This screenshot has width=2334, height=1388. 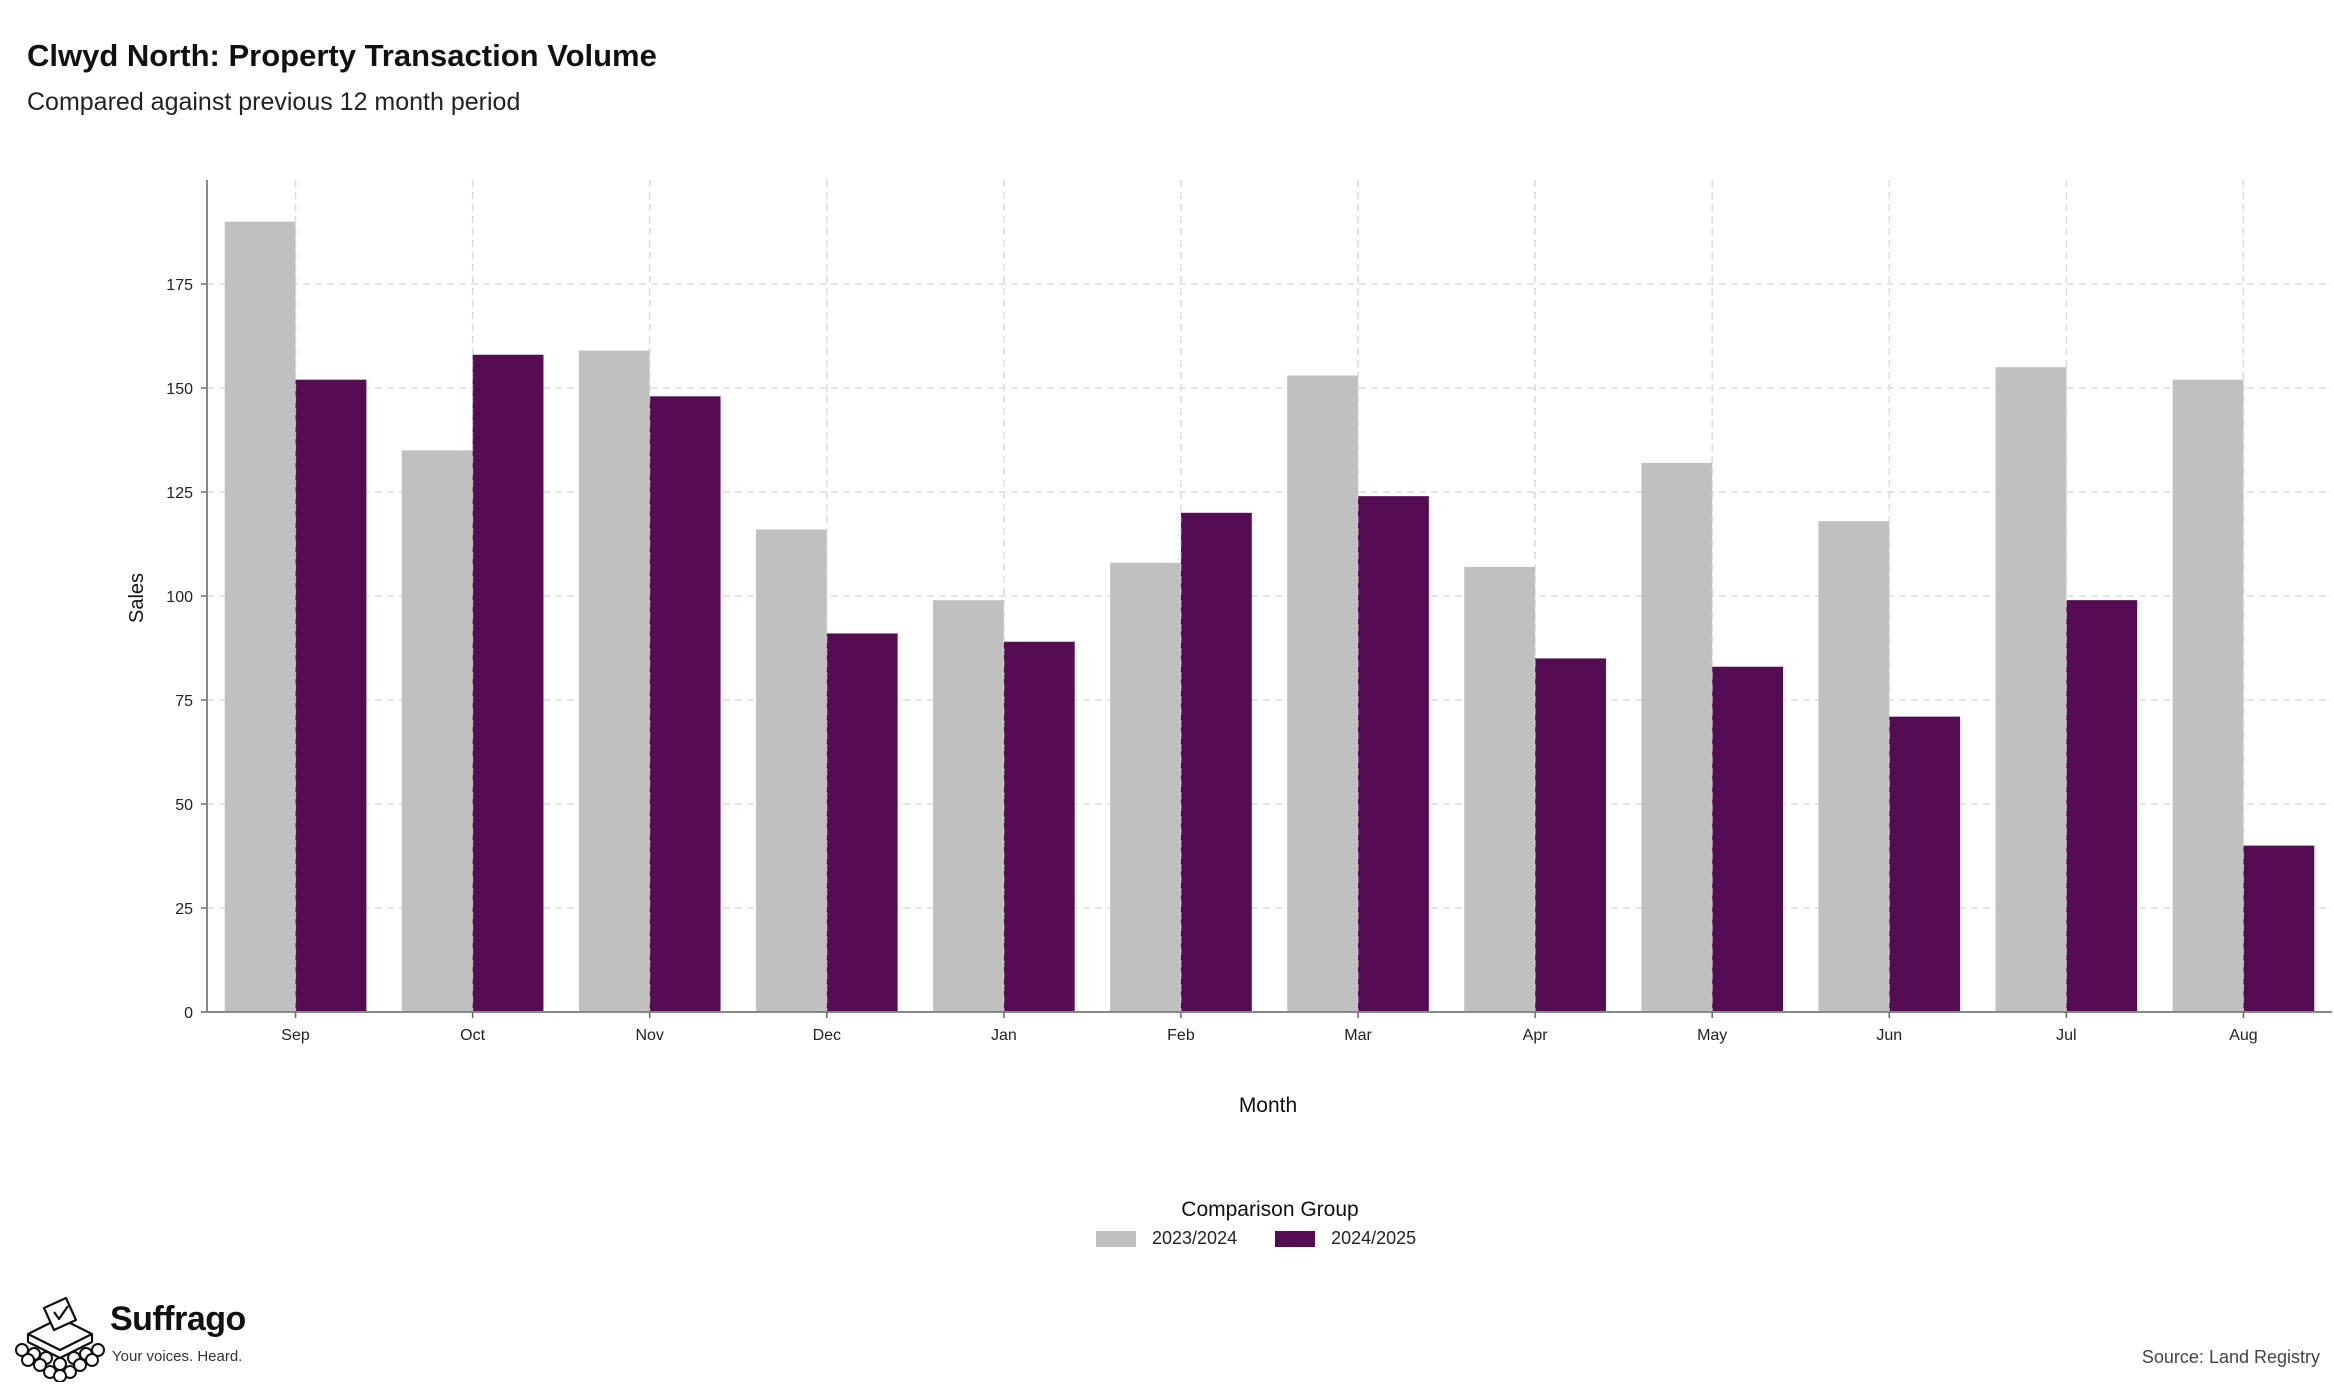 I want to click on x-axis-label: Month, so click(x=1268, y=1105).